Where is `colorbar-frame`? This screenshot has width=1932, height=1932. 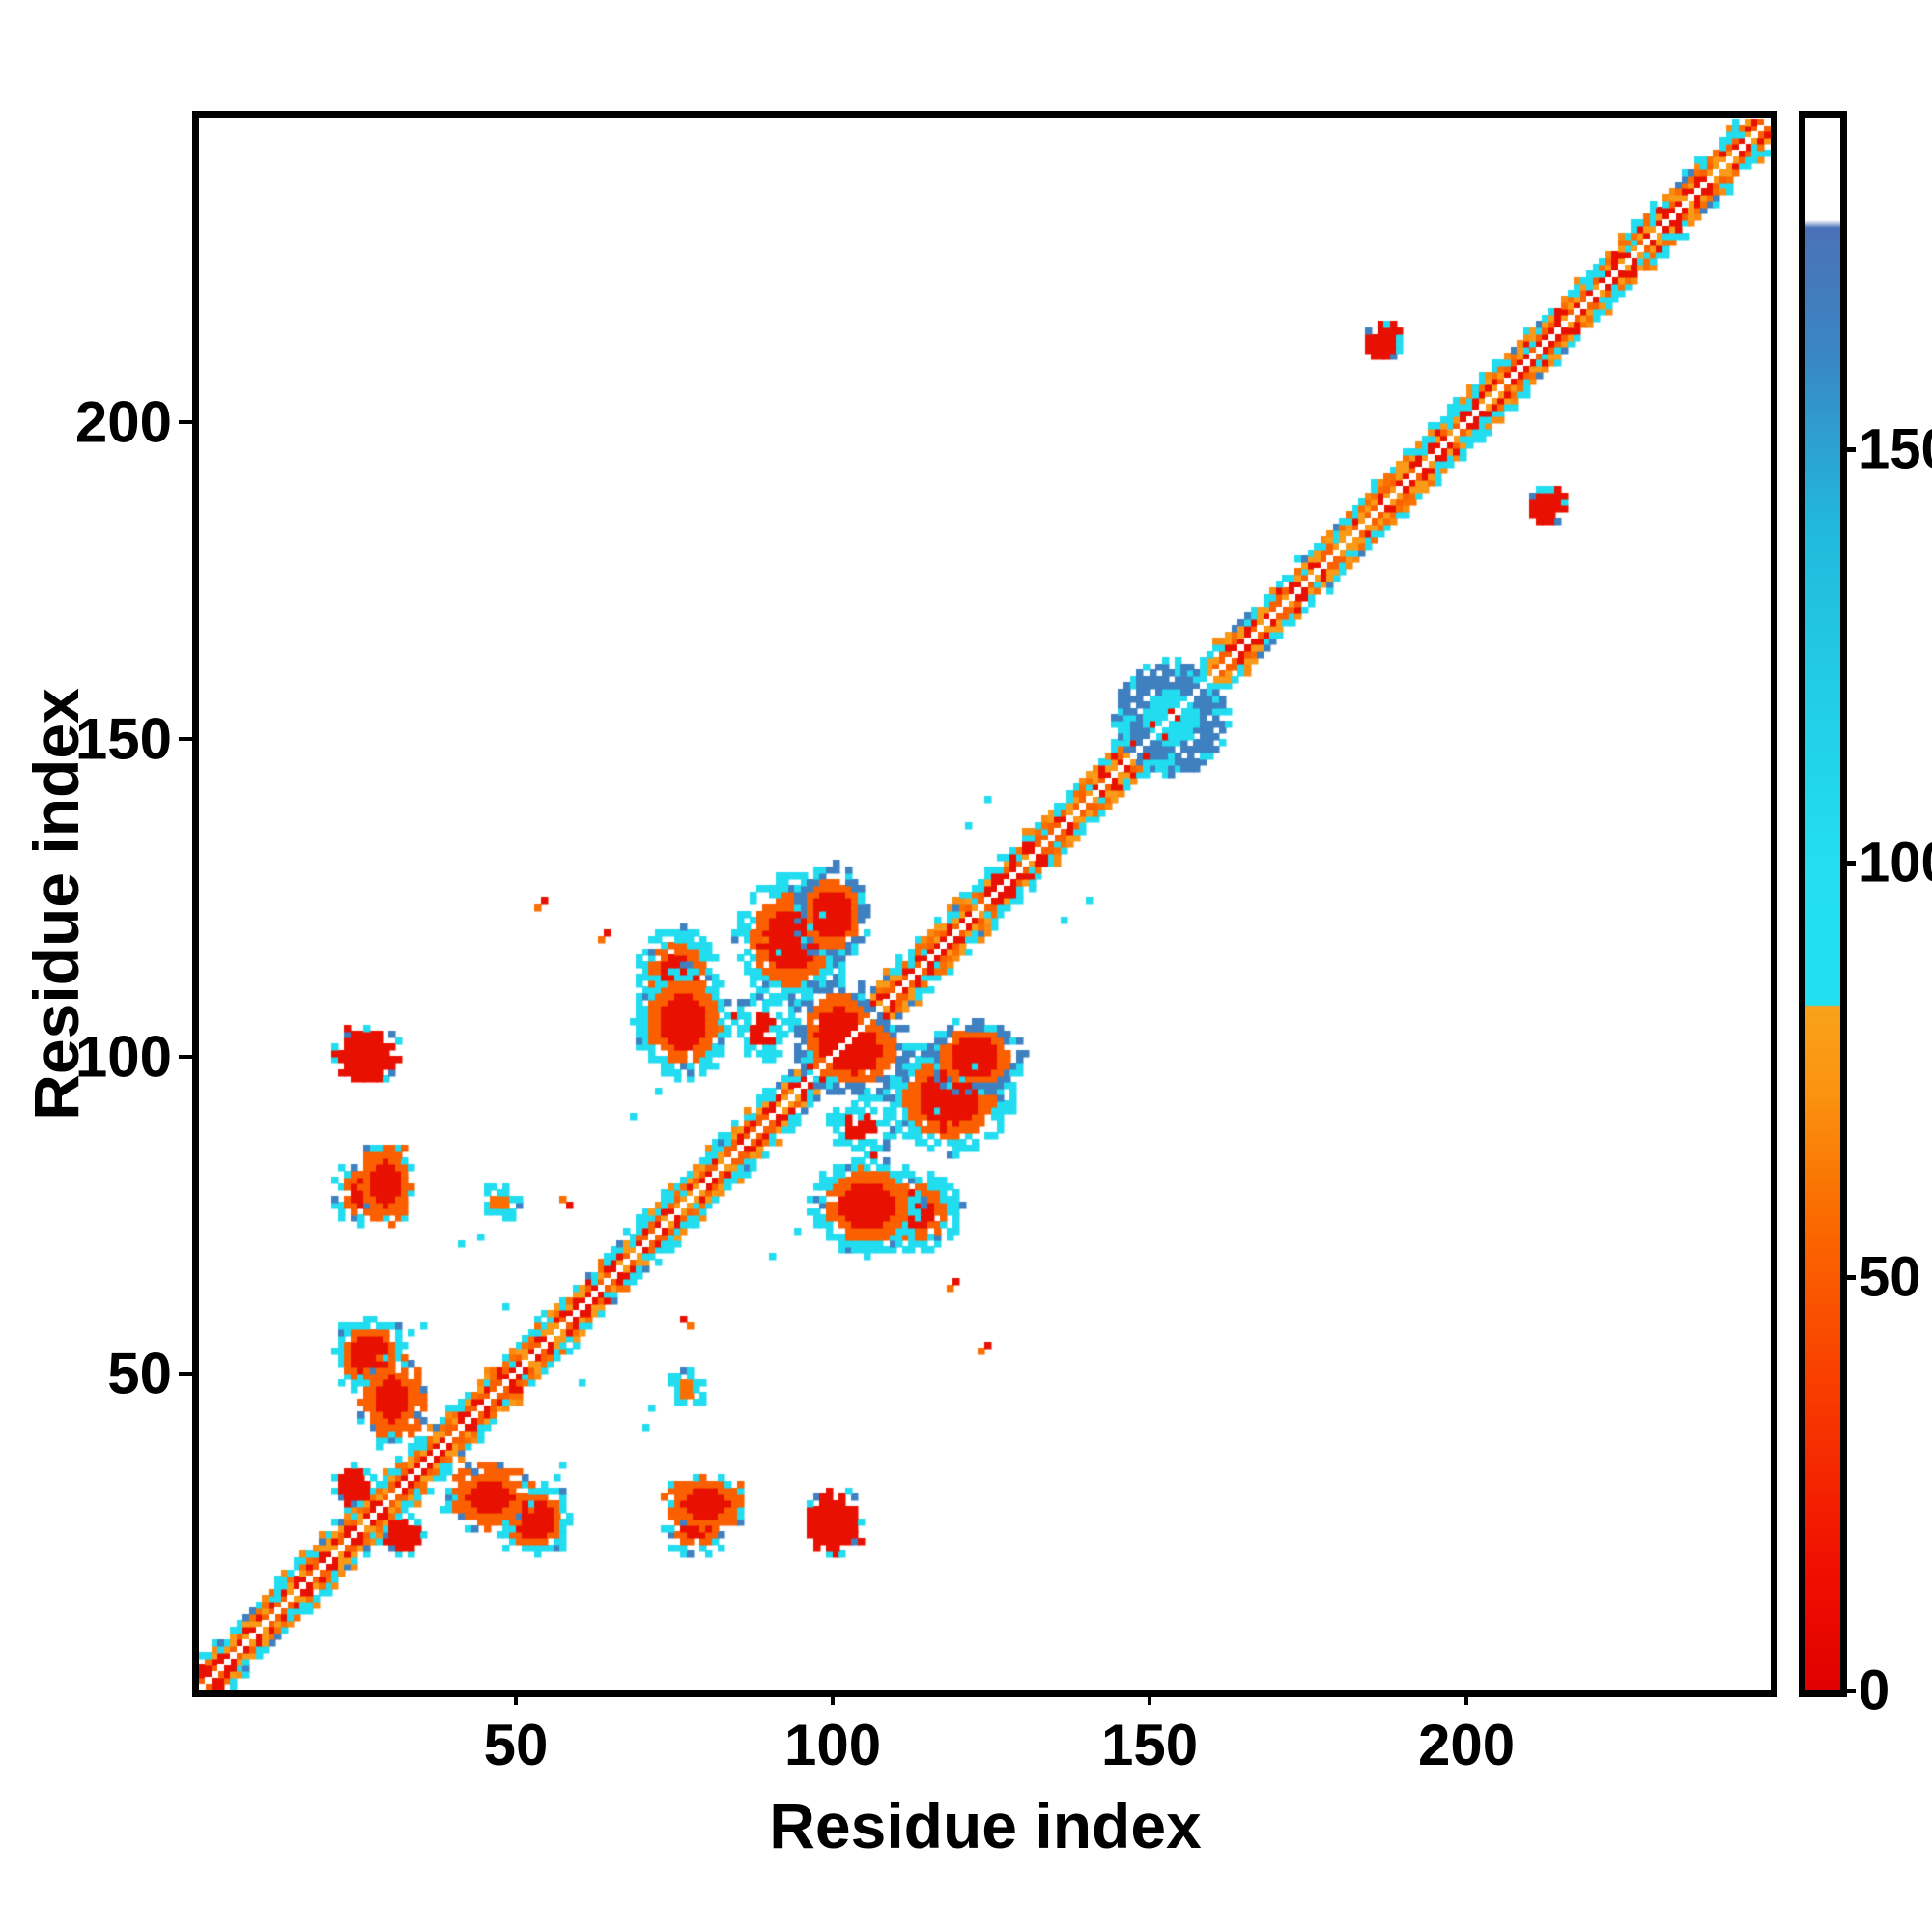
colorbar-frame is located at coordinates (1823, 904).